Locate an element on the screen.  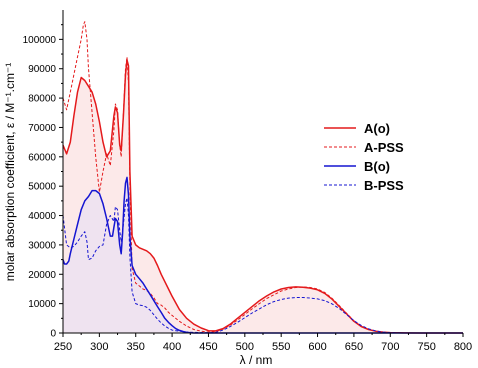
x-tick-label-500: 500 is located at coordinates (245, 347).